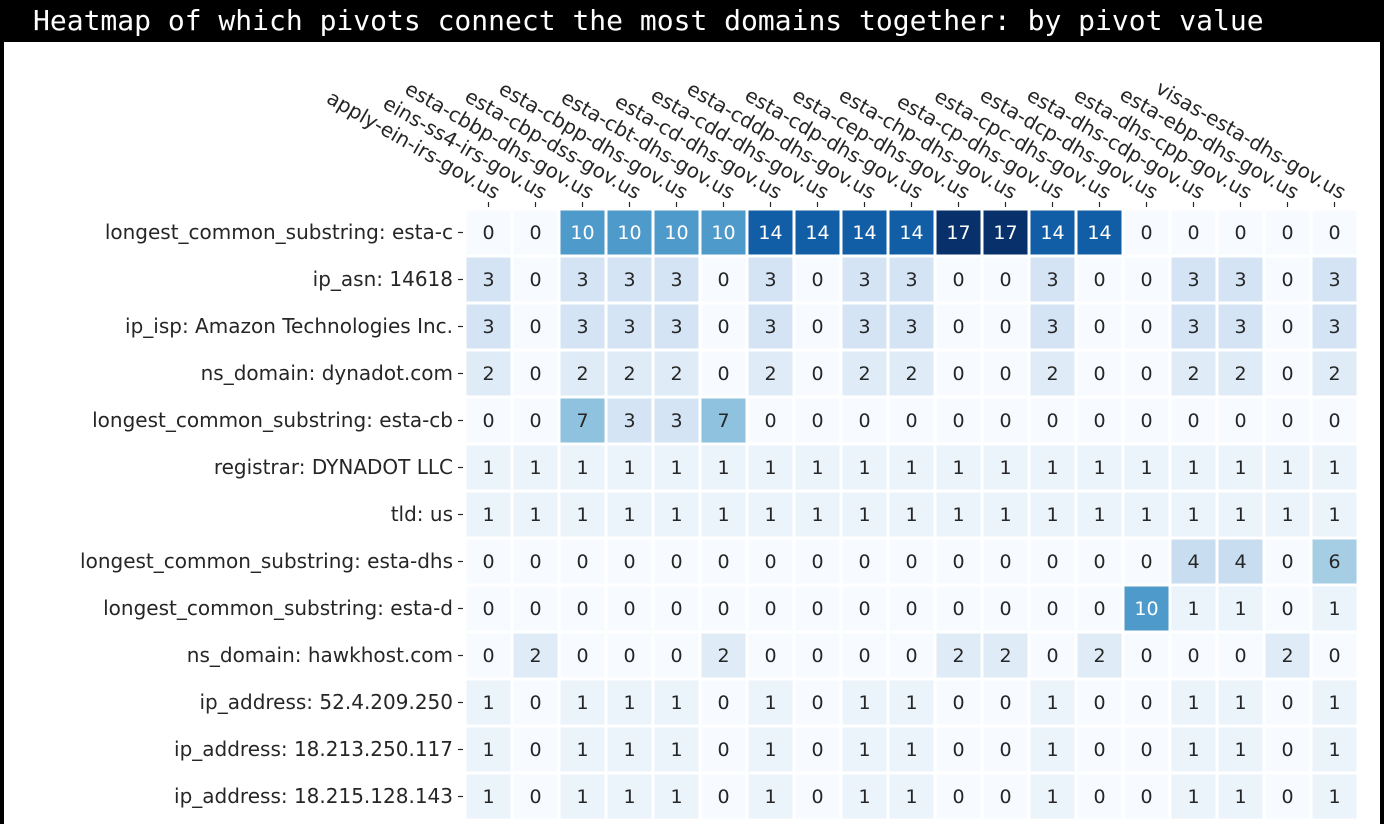 This screenshot has width=1384, height=824. I want to click on y-tick-label: longest_common_substring: esta-cb, so click(272, 420).